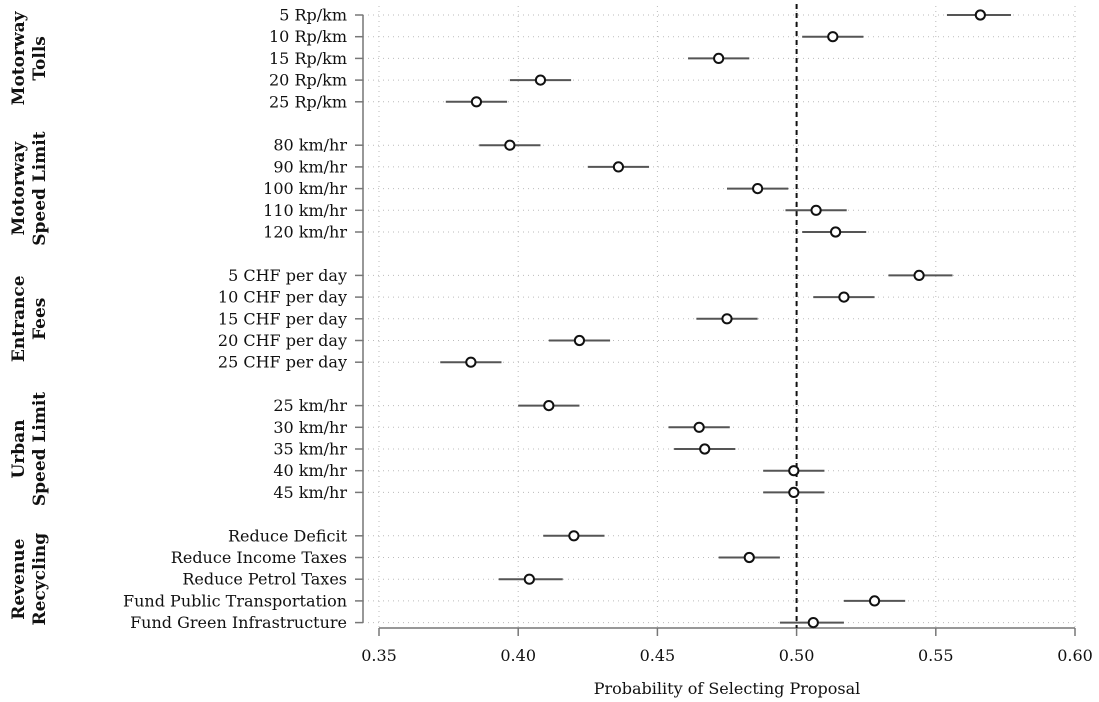 Image resolution: width=1099 pixels, height=702 pixels. I want to click on category-label: Fund Green Infrastructure, so click(238, 622).